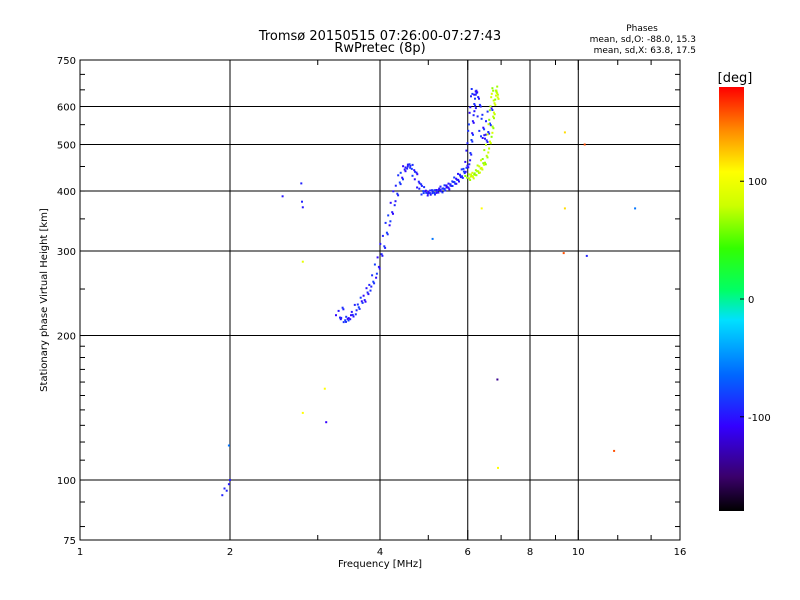 This screenshot has height=600, width=800. I want to click on x-axis-label: Frequency [MHz], so click(380, 564).